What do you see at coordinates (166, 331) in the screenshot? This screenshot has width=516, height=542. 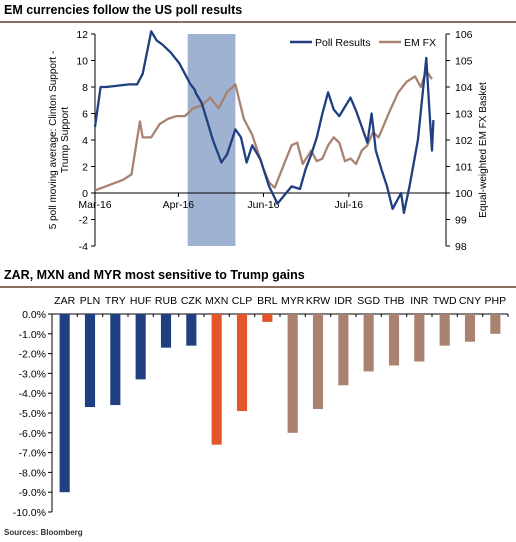 I see `bar-rub` at bounding box center [166, 331].